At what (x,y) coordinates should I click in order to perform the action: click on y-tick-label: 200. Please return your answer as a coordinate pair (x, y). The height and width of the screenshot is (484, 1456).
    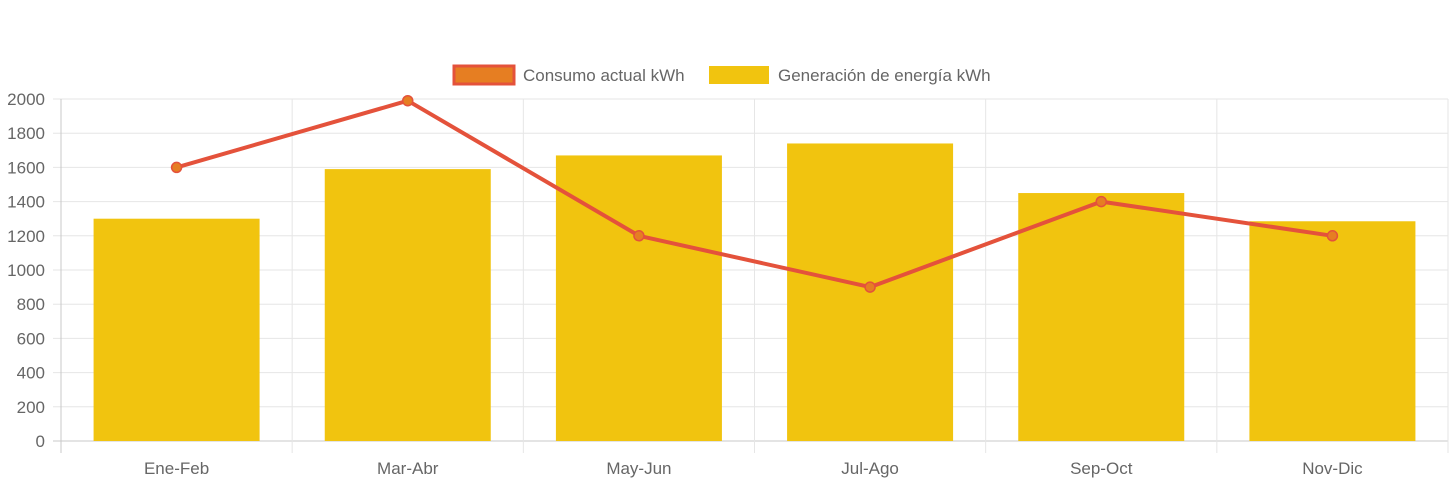
    Looking at the image, I should click on (31, 407).